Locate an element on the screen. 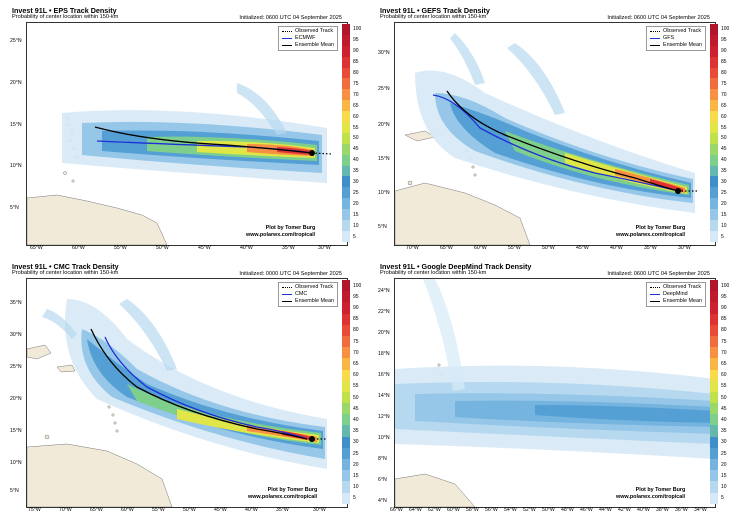 This screenshot has width=740, height=518. x-tick: 66°W is located at coordinates (396, 510).